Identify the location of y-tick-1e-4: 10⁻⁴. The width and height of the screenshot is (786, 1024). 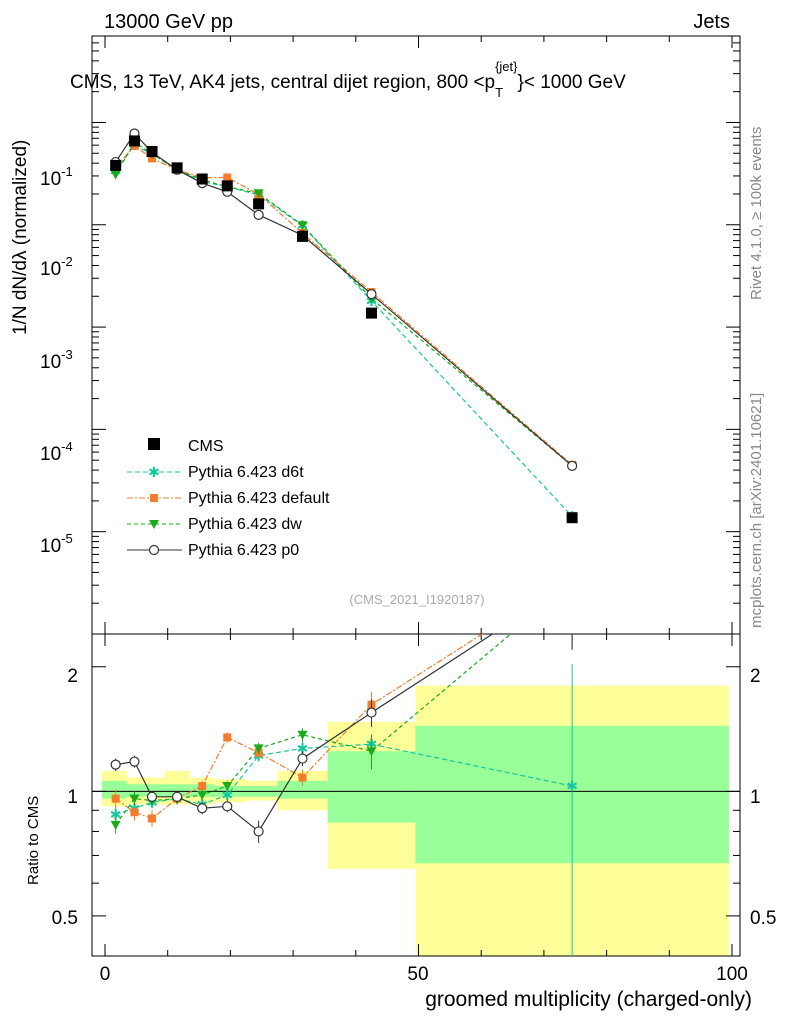
(56, 452).